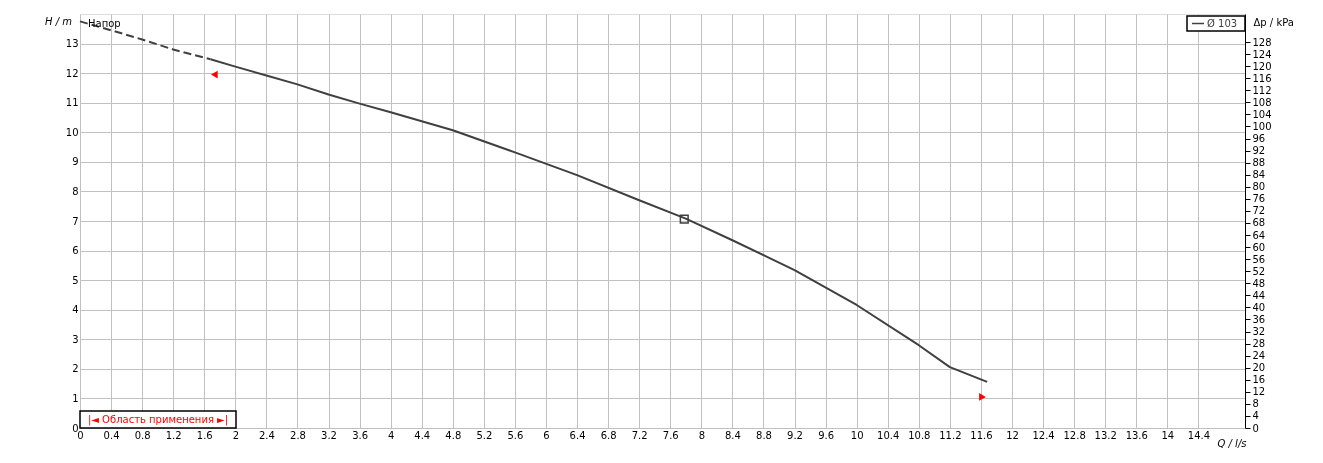  What do you see at coordinates (1259, 223) in the screenshot?
I see `y2-tick-label: 68` at bounding box center [1259, 223].